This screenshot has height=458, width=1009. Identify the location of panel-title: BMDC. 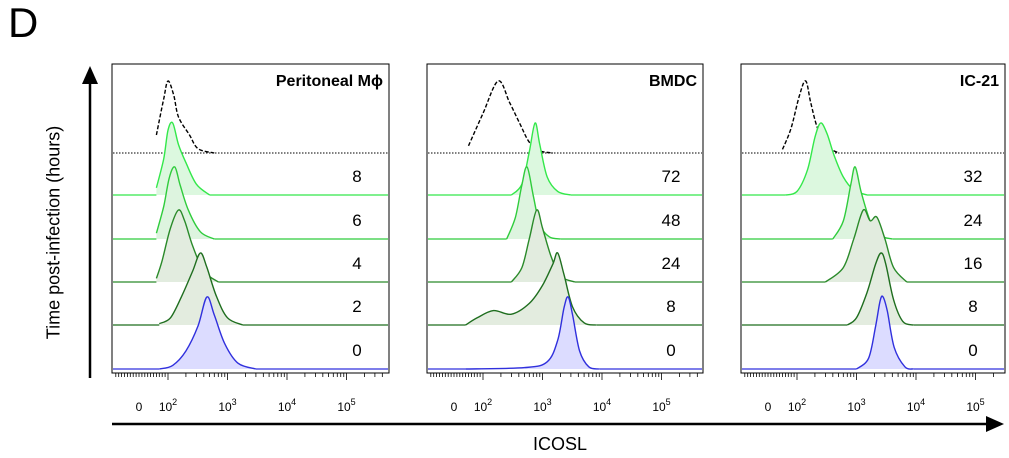
(673, 81).